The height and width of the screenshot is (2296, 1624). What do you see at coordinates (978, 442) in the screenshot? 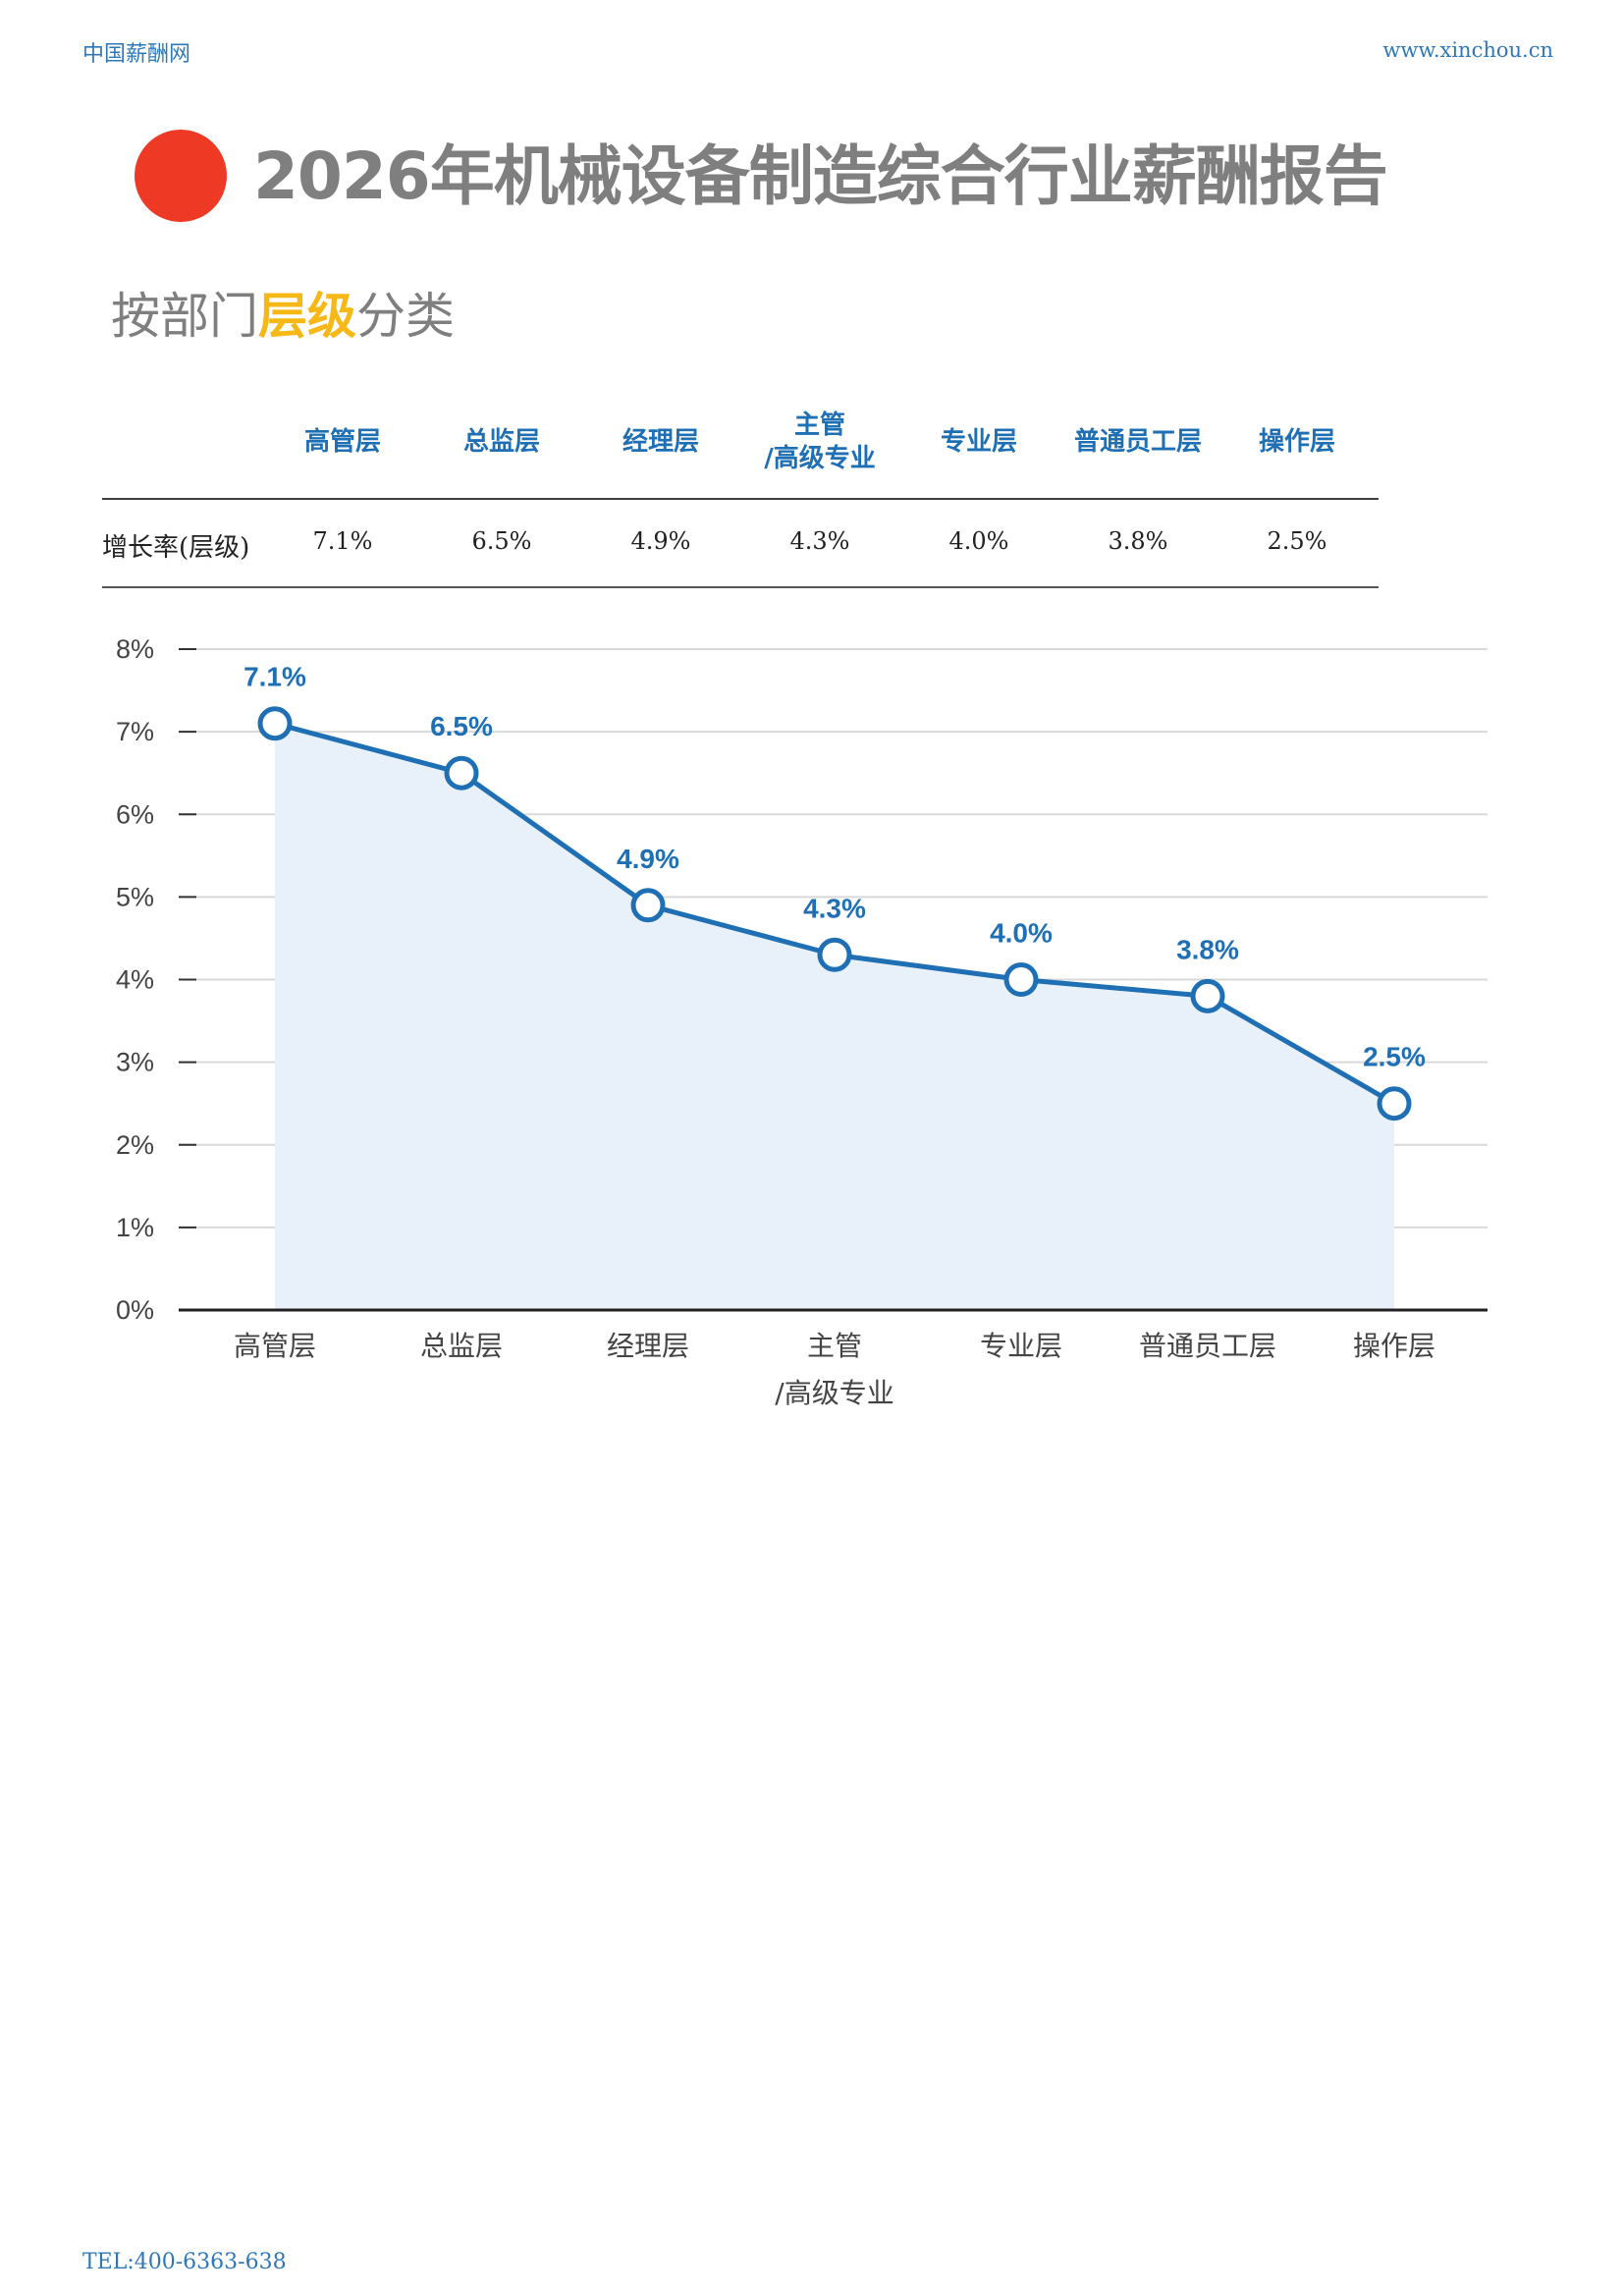
I see `table-header: 专业层` at bounding box center [978, 442].